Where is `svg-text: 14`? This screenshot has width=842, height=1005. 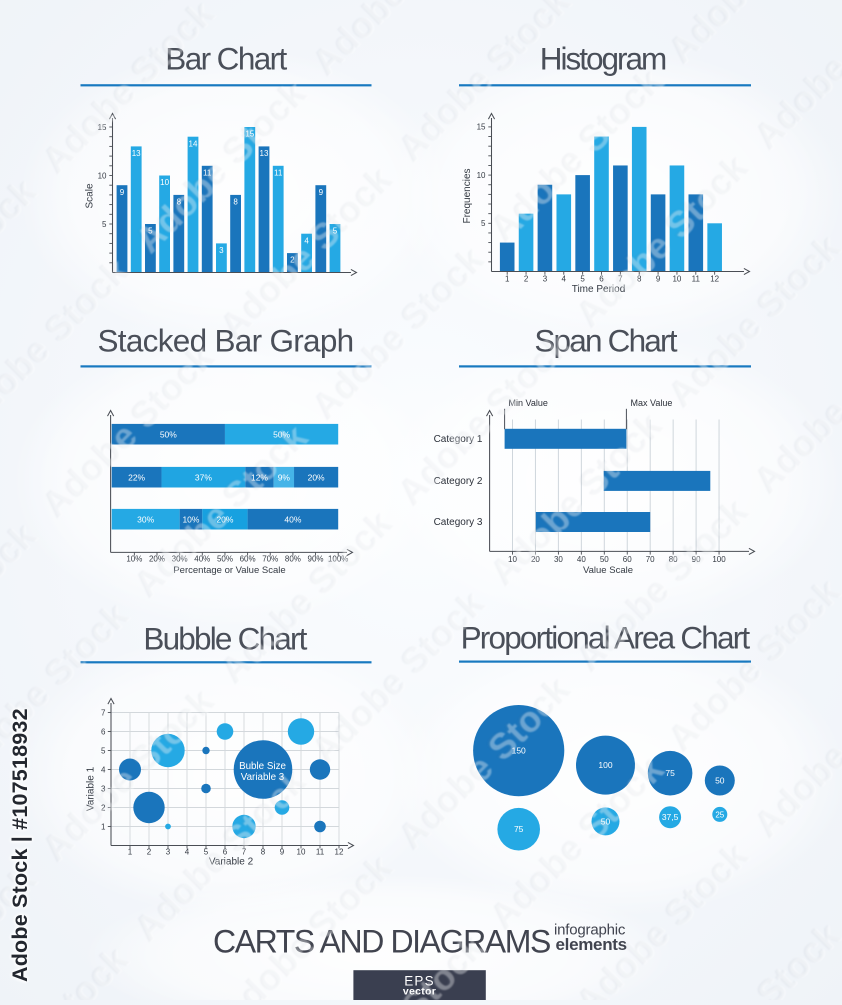 svg-text: 14 is located at coordinates (193, 143).